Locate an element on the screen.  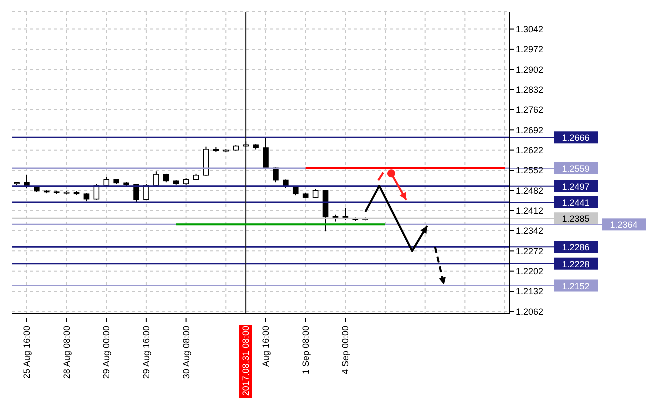
y-tick-label: 1.2972 is located at coordinates (530, 49).